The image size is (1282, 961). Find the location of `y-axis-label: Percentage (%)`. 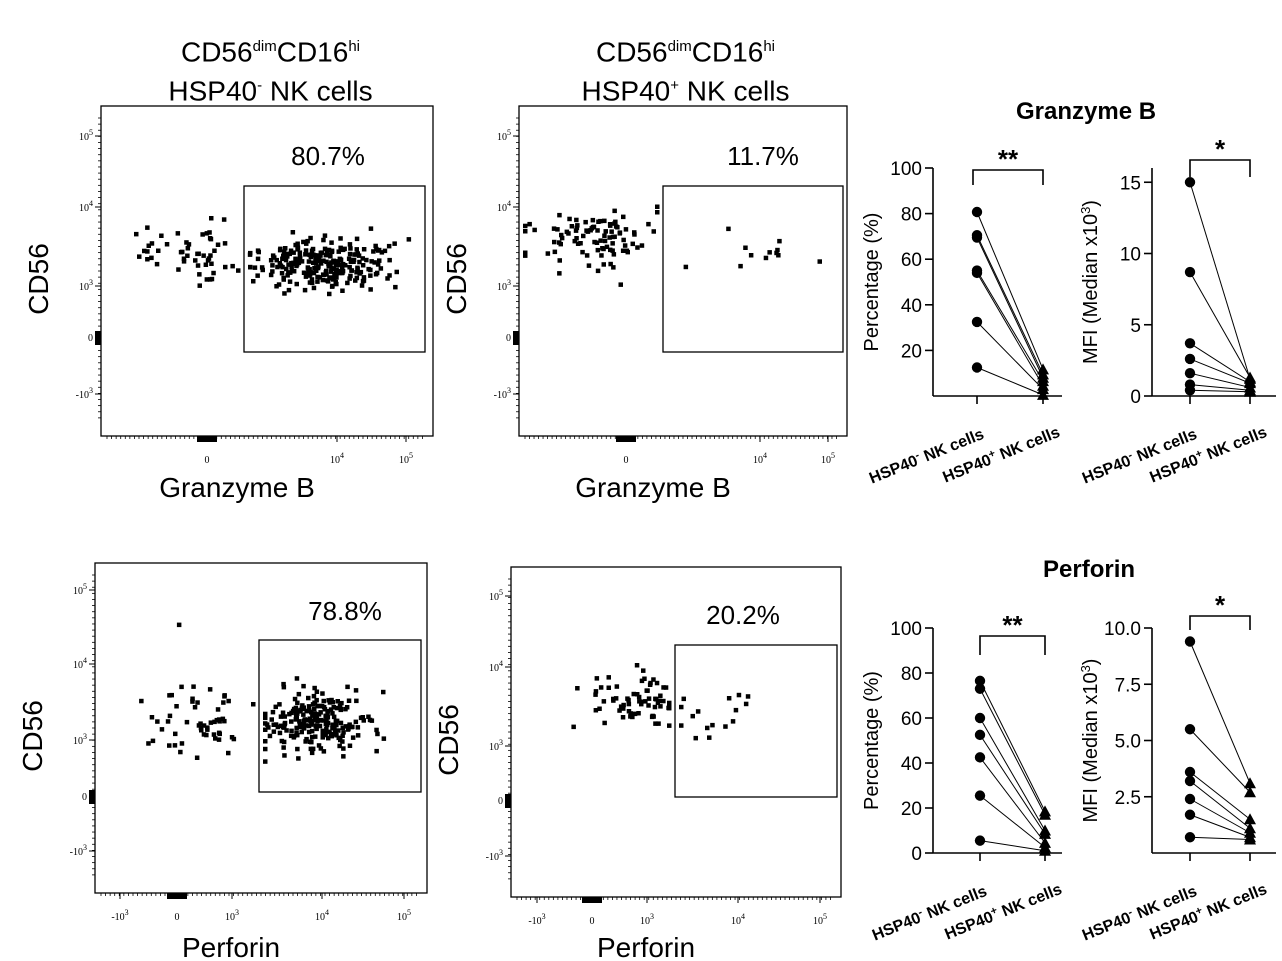

y-axis-label: Percentage (%) is located at coordinates (872, 282).